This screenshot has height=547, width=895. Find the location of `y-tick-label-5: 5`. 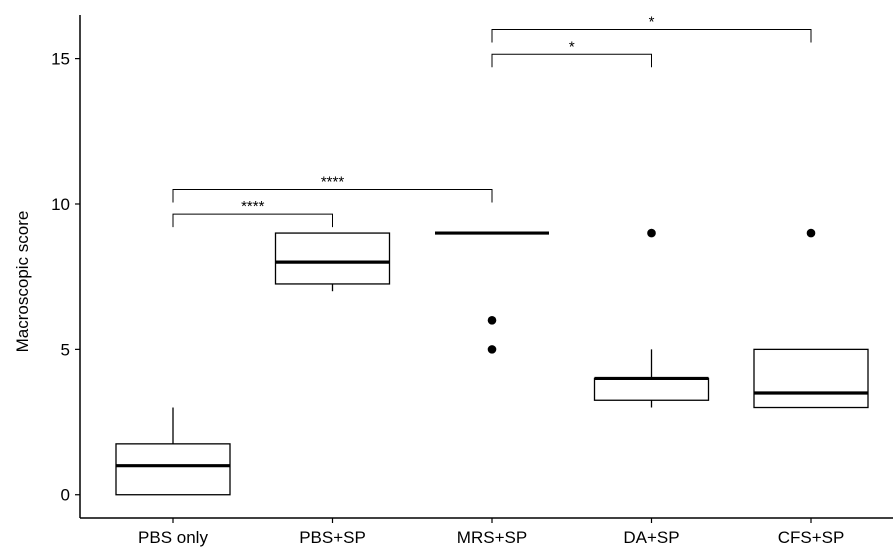

y-tick-label-5: 5 is located at coordinates (65, 349).